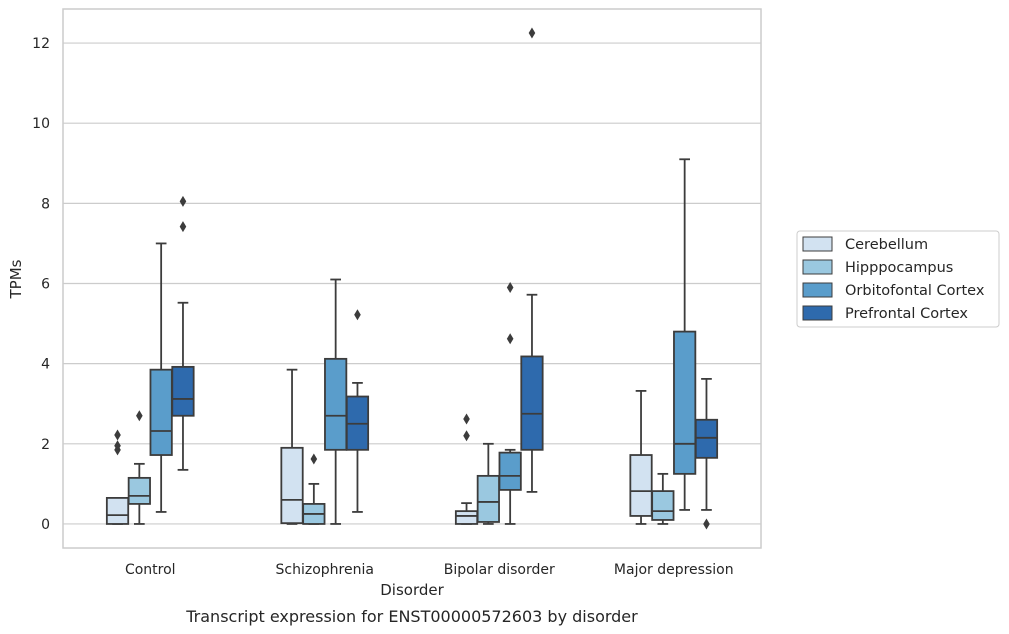 The image size is (1009, 634). Describe the element at coordinates (899, 268) in the screenshot. I see `legend-label: Hipppocampus` at that location.